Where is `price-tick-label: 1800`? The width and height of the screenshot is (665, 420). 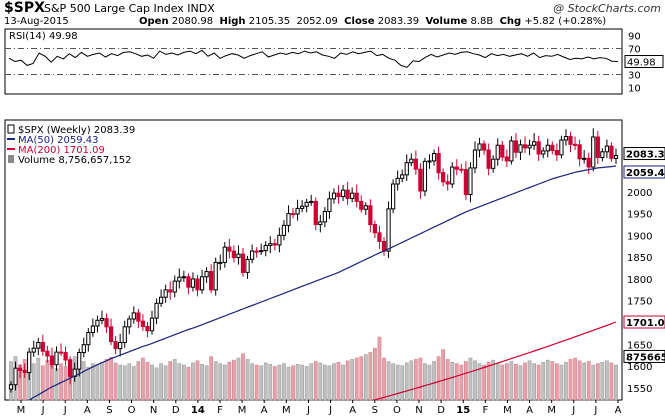 price-tick-label: 1800 is located at coordinates (639, 280).